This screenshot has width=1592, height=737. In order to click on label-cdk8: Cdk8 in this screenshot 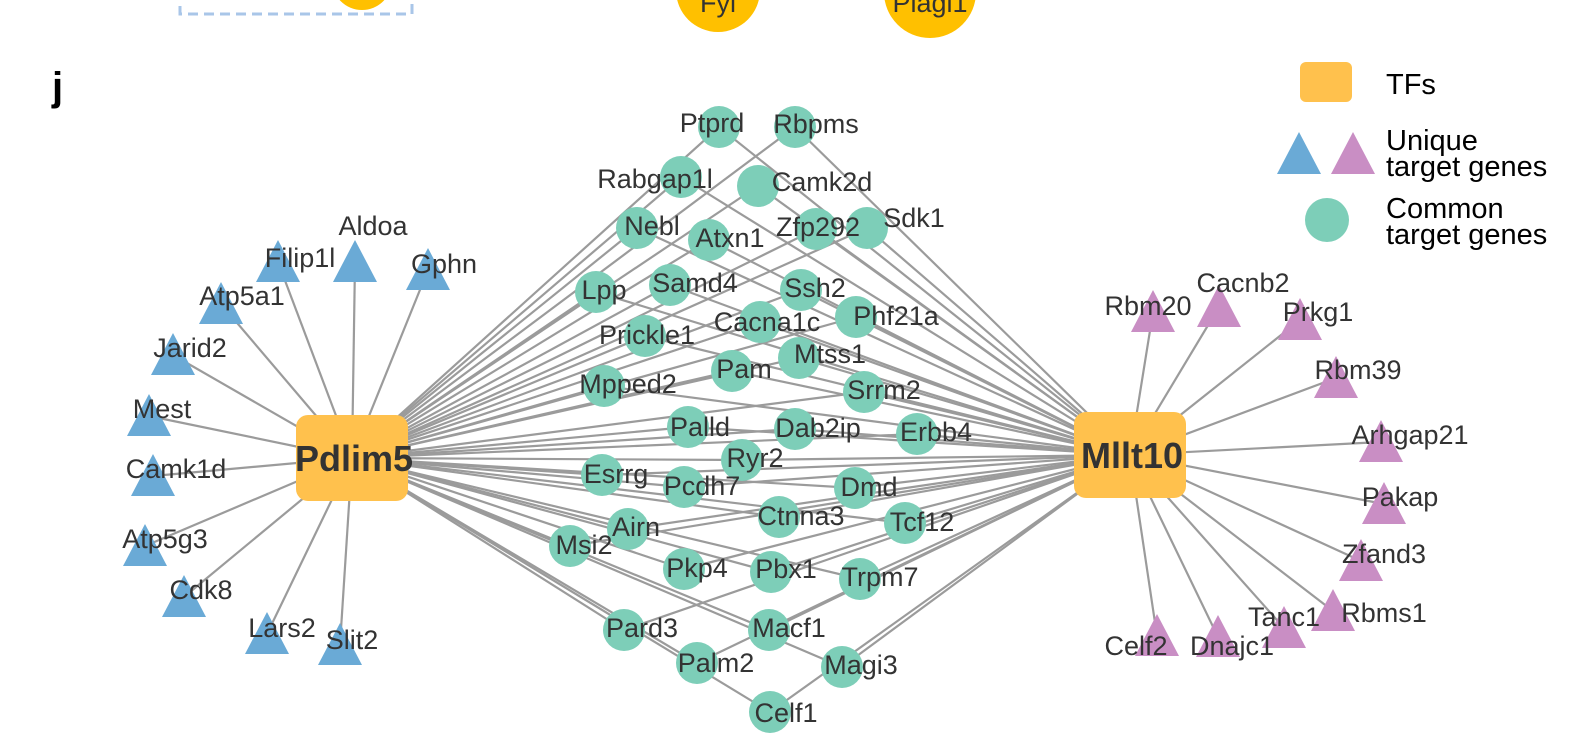, I will do `click(200, 590)`.